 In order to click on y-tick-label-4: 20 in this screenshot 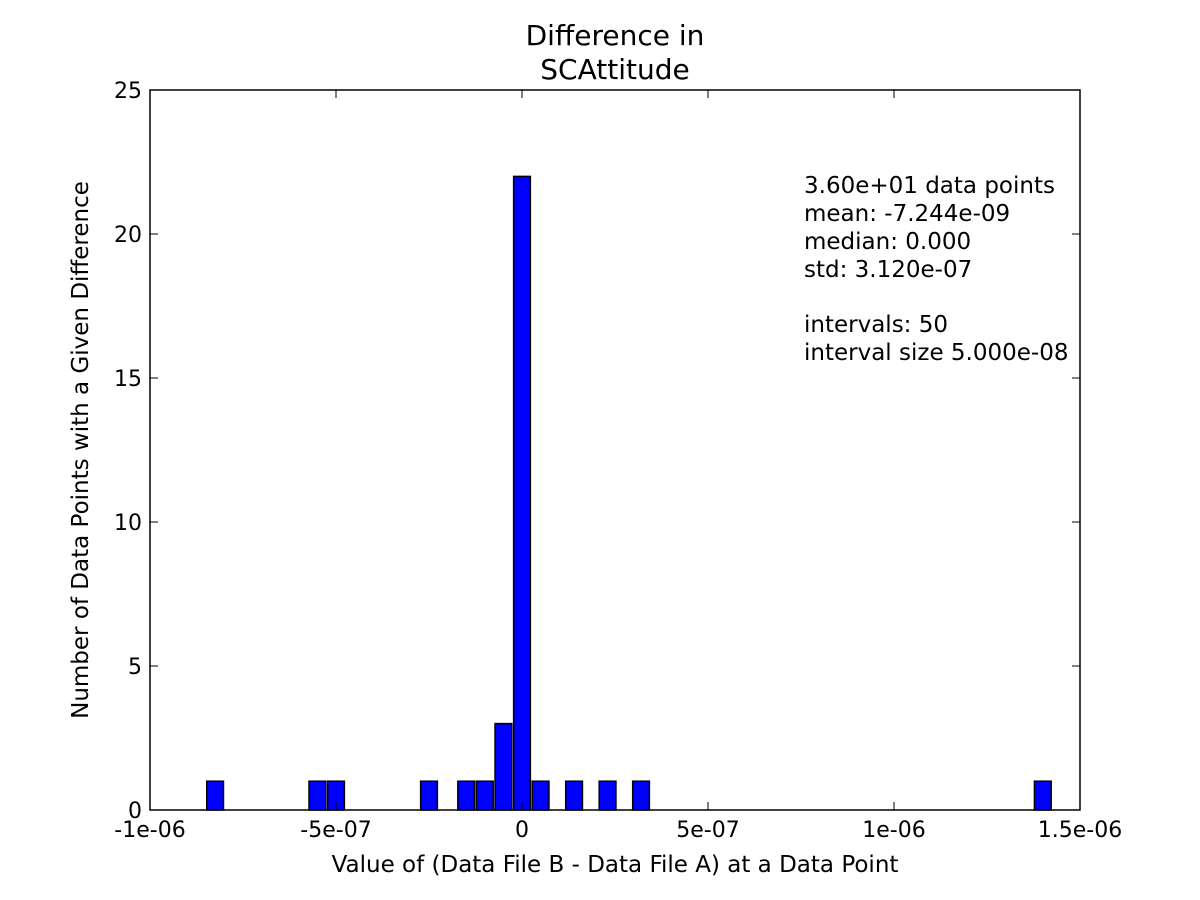, I will do `click(128, 235)`.